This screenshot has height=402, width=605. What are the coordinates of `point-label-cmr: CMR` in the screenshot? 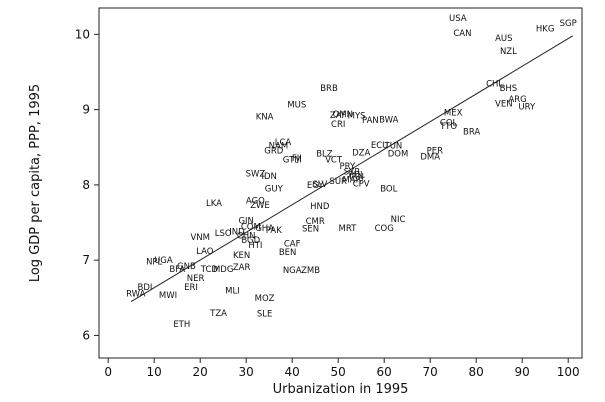 It's located at (315, 222).